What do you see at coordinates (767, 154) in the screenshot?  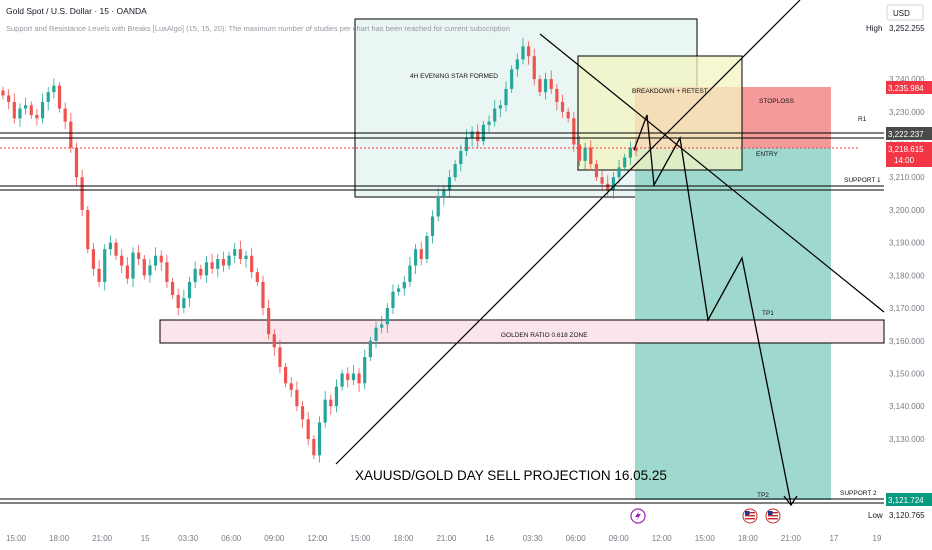 I see `entry-label: ENTRY` at bounding box center [767, 154].